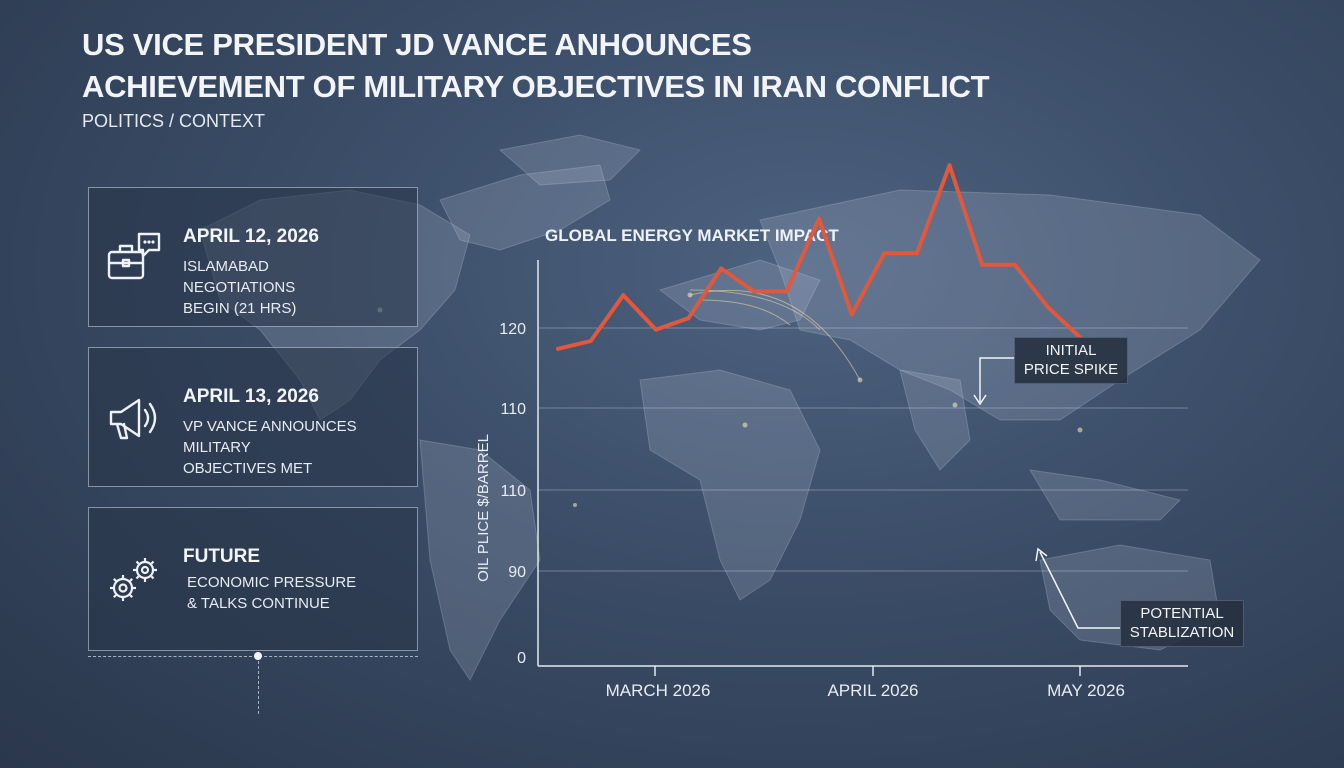 This screenshot has height=768, width=1344. I want to click on timeline-description: ECONOMIC PRESSURE & TALKS CONTINUE, so click(302, 593).